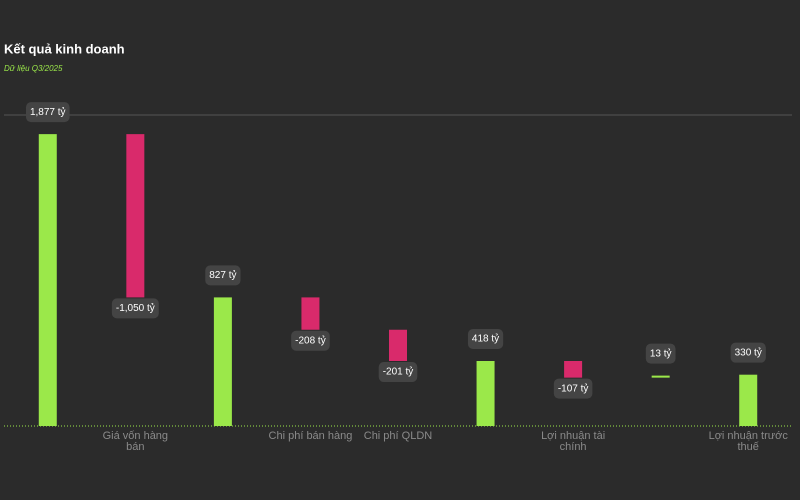 The width and height of the screenshot is (800, 500). Describe the element at coordinates (573, 441) in the screenshot. I see `x-tick-label: Lợi nhuận tài chính` at that location.